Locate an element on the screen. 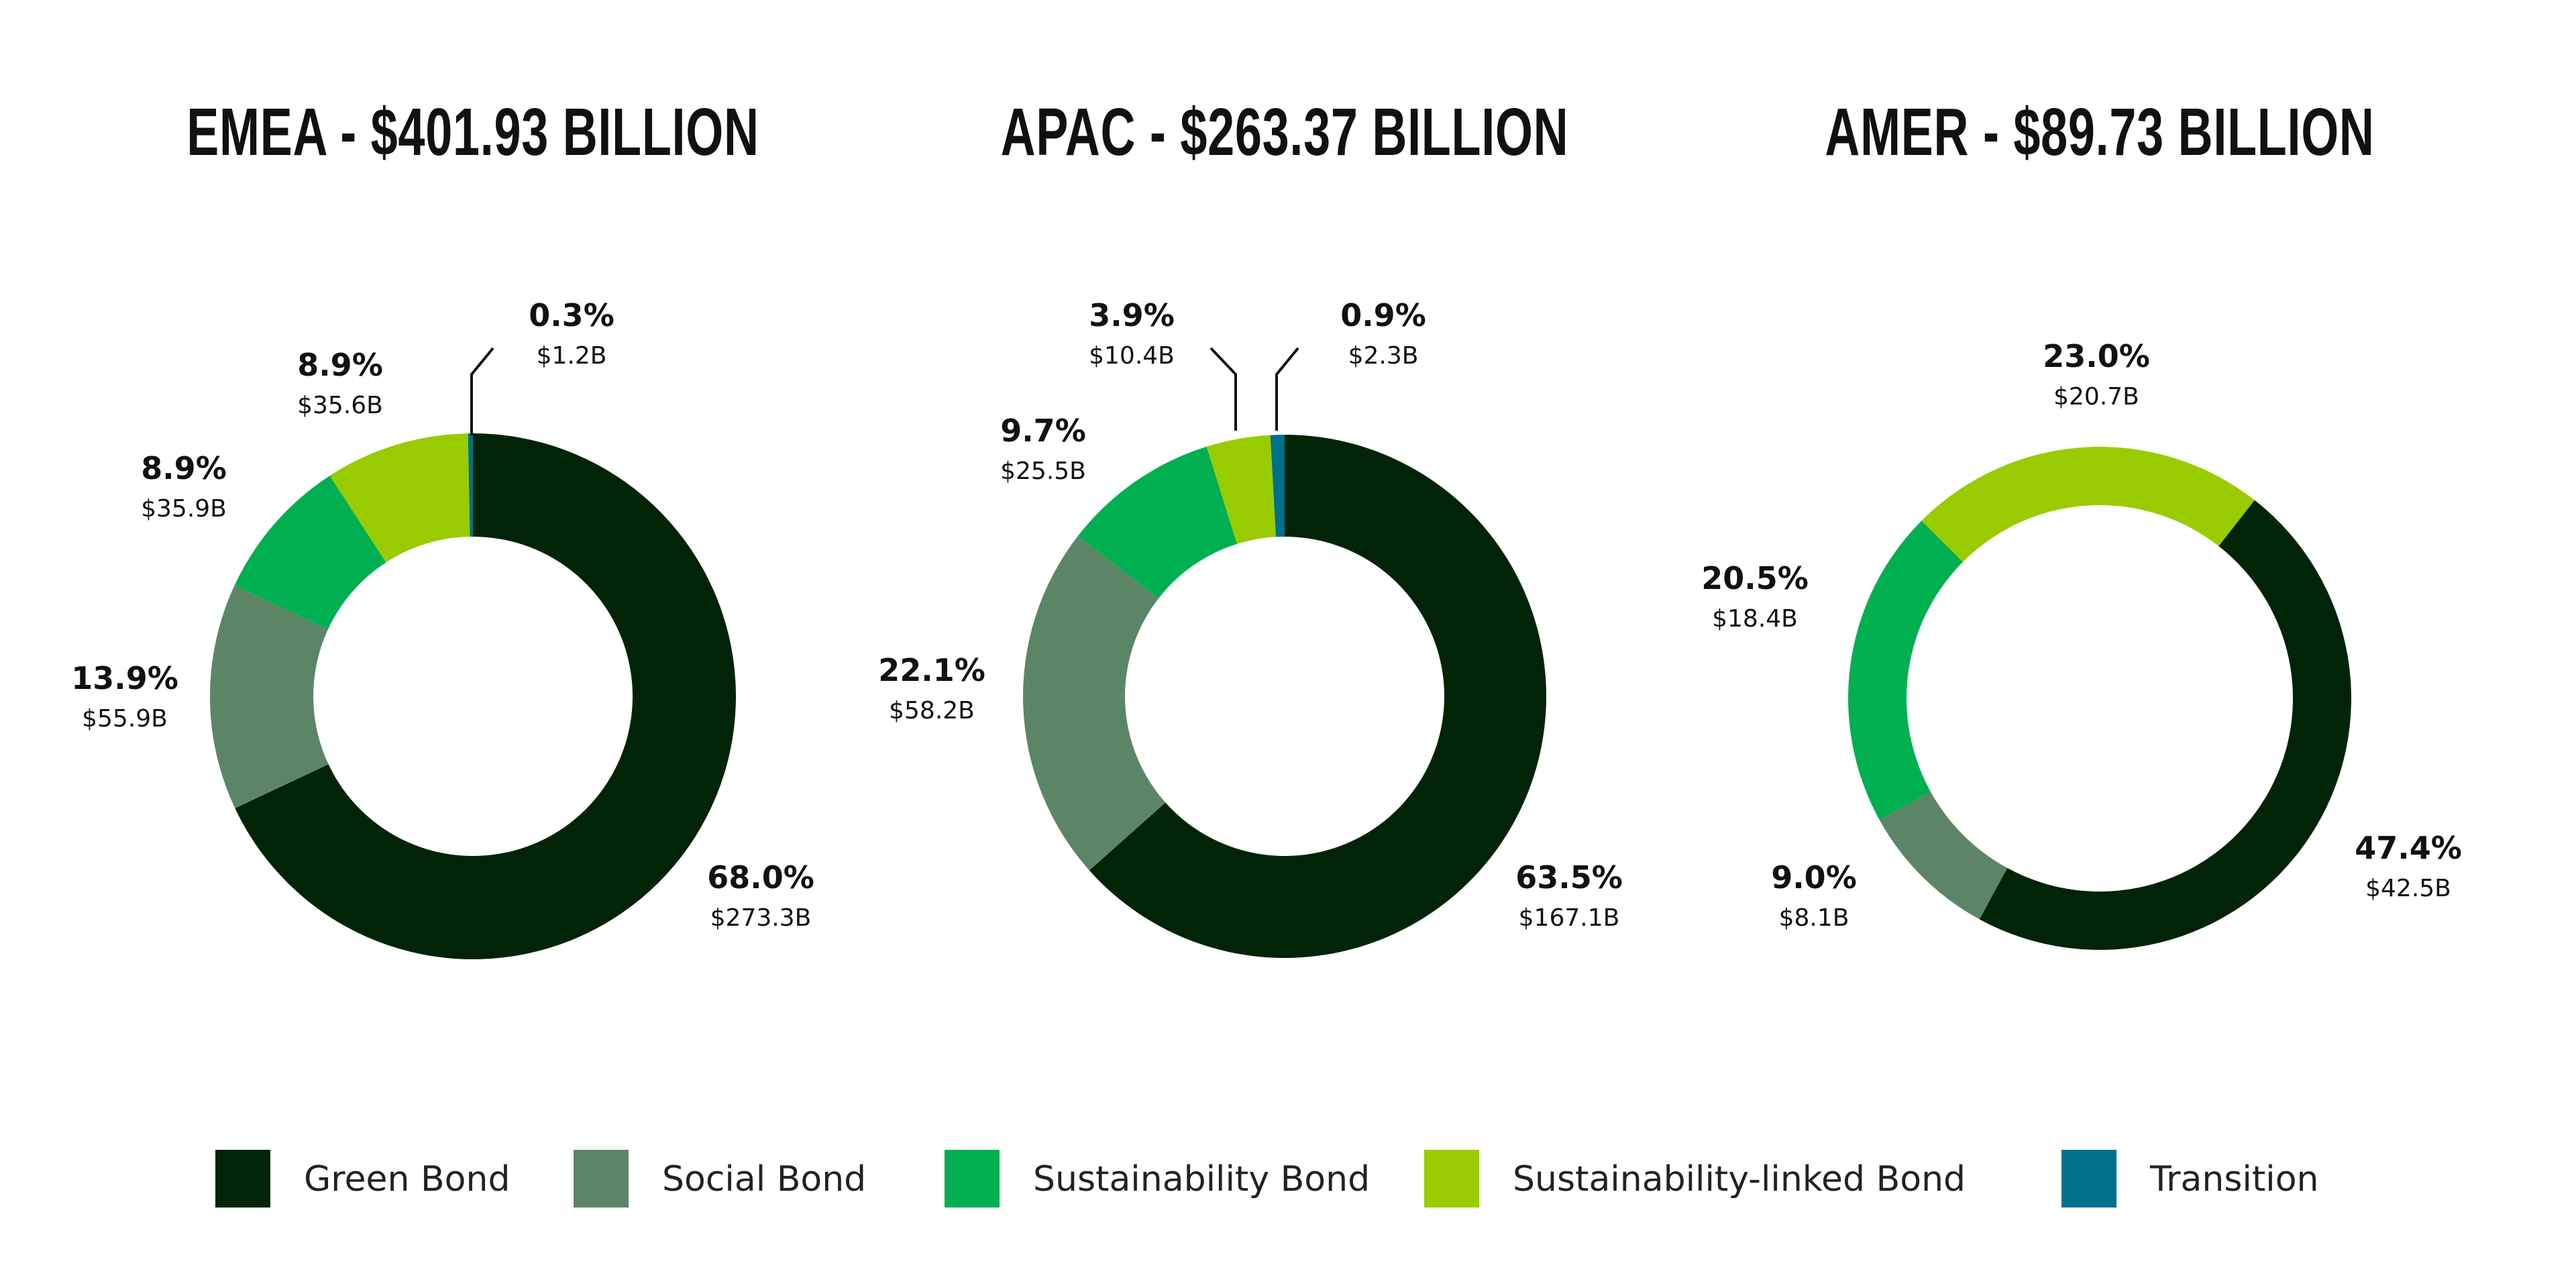 The height and width of the screenshot is (1288, 2576). apac-chart-title: APAC - $263.37 BILLION is located at coordinates (1284, 132).